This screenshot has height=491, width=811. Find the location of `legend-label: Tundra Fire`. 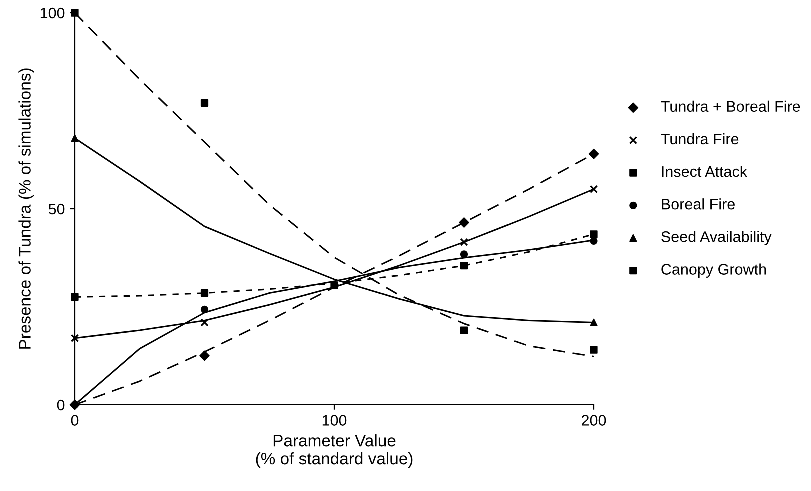

legend-label: Tundra Fire is located at coordinates (700, 139).